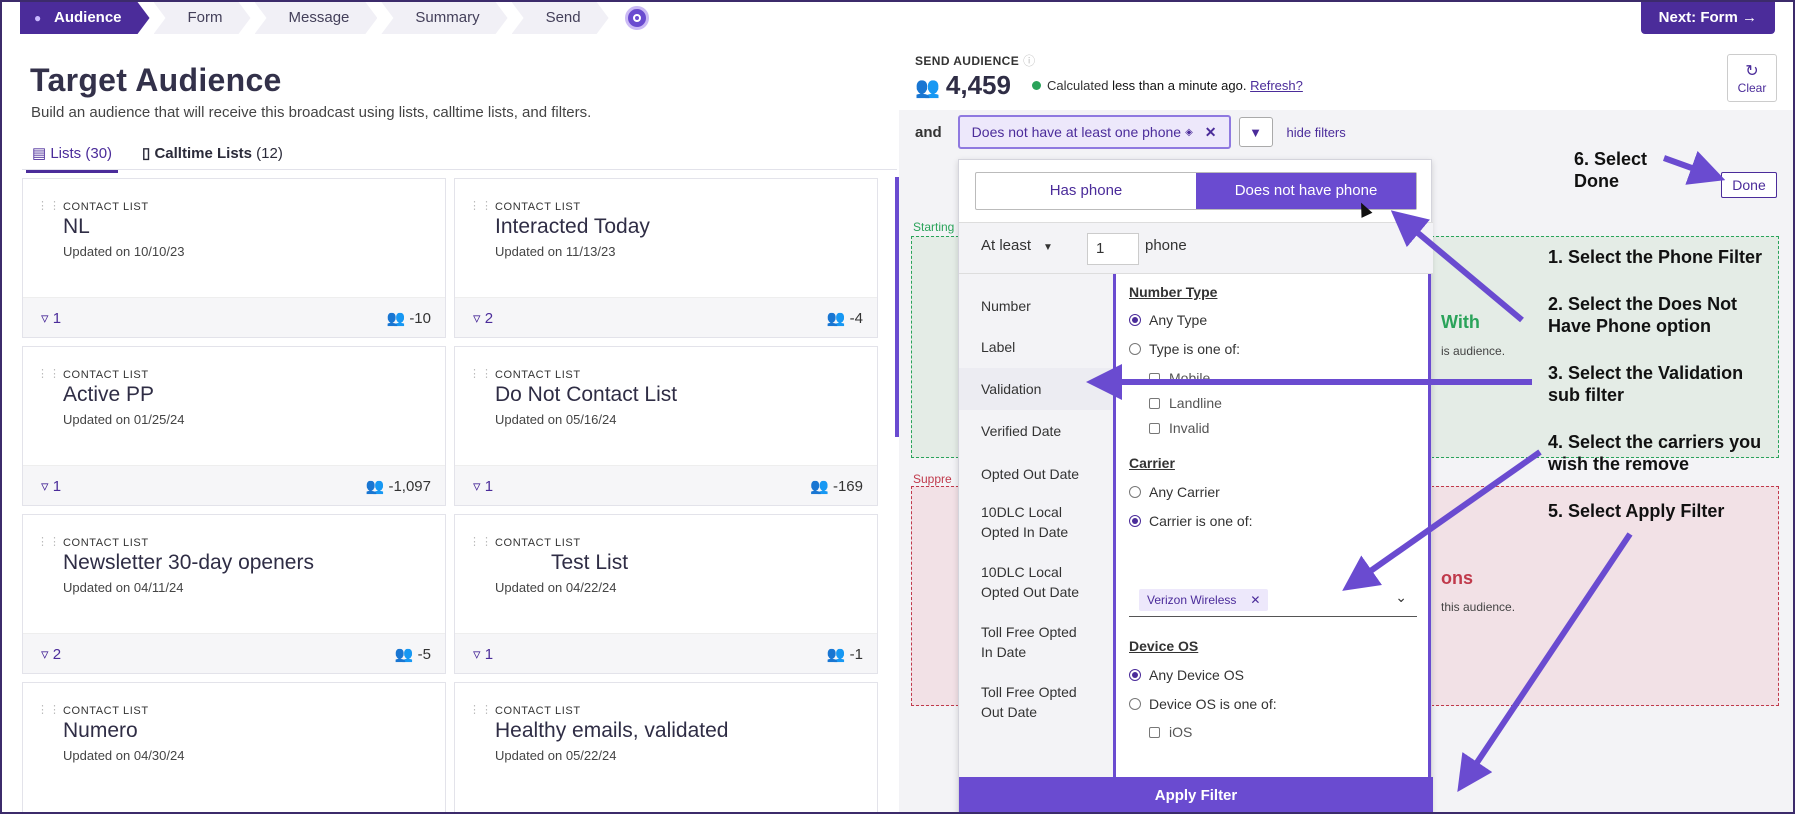 This screenshot has height=814, width=1795. Describe the element at coordinates (1184, 492) in the screenshot. I see `option-label: Any Carrier` at that location.